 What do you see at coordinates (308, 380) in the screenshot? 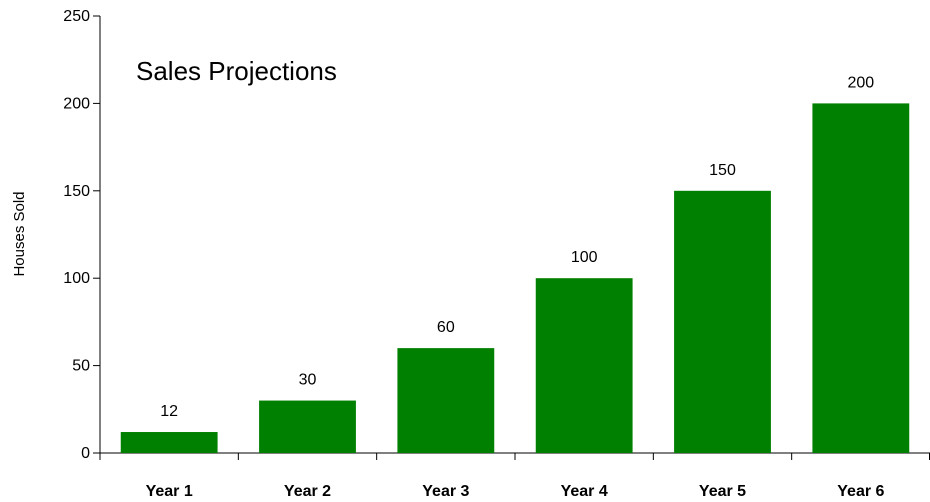
I see `data-label: 30` at bounding box center [308, 380].